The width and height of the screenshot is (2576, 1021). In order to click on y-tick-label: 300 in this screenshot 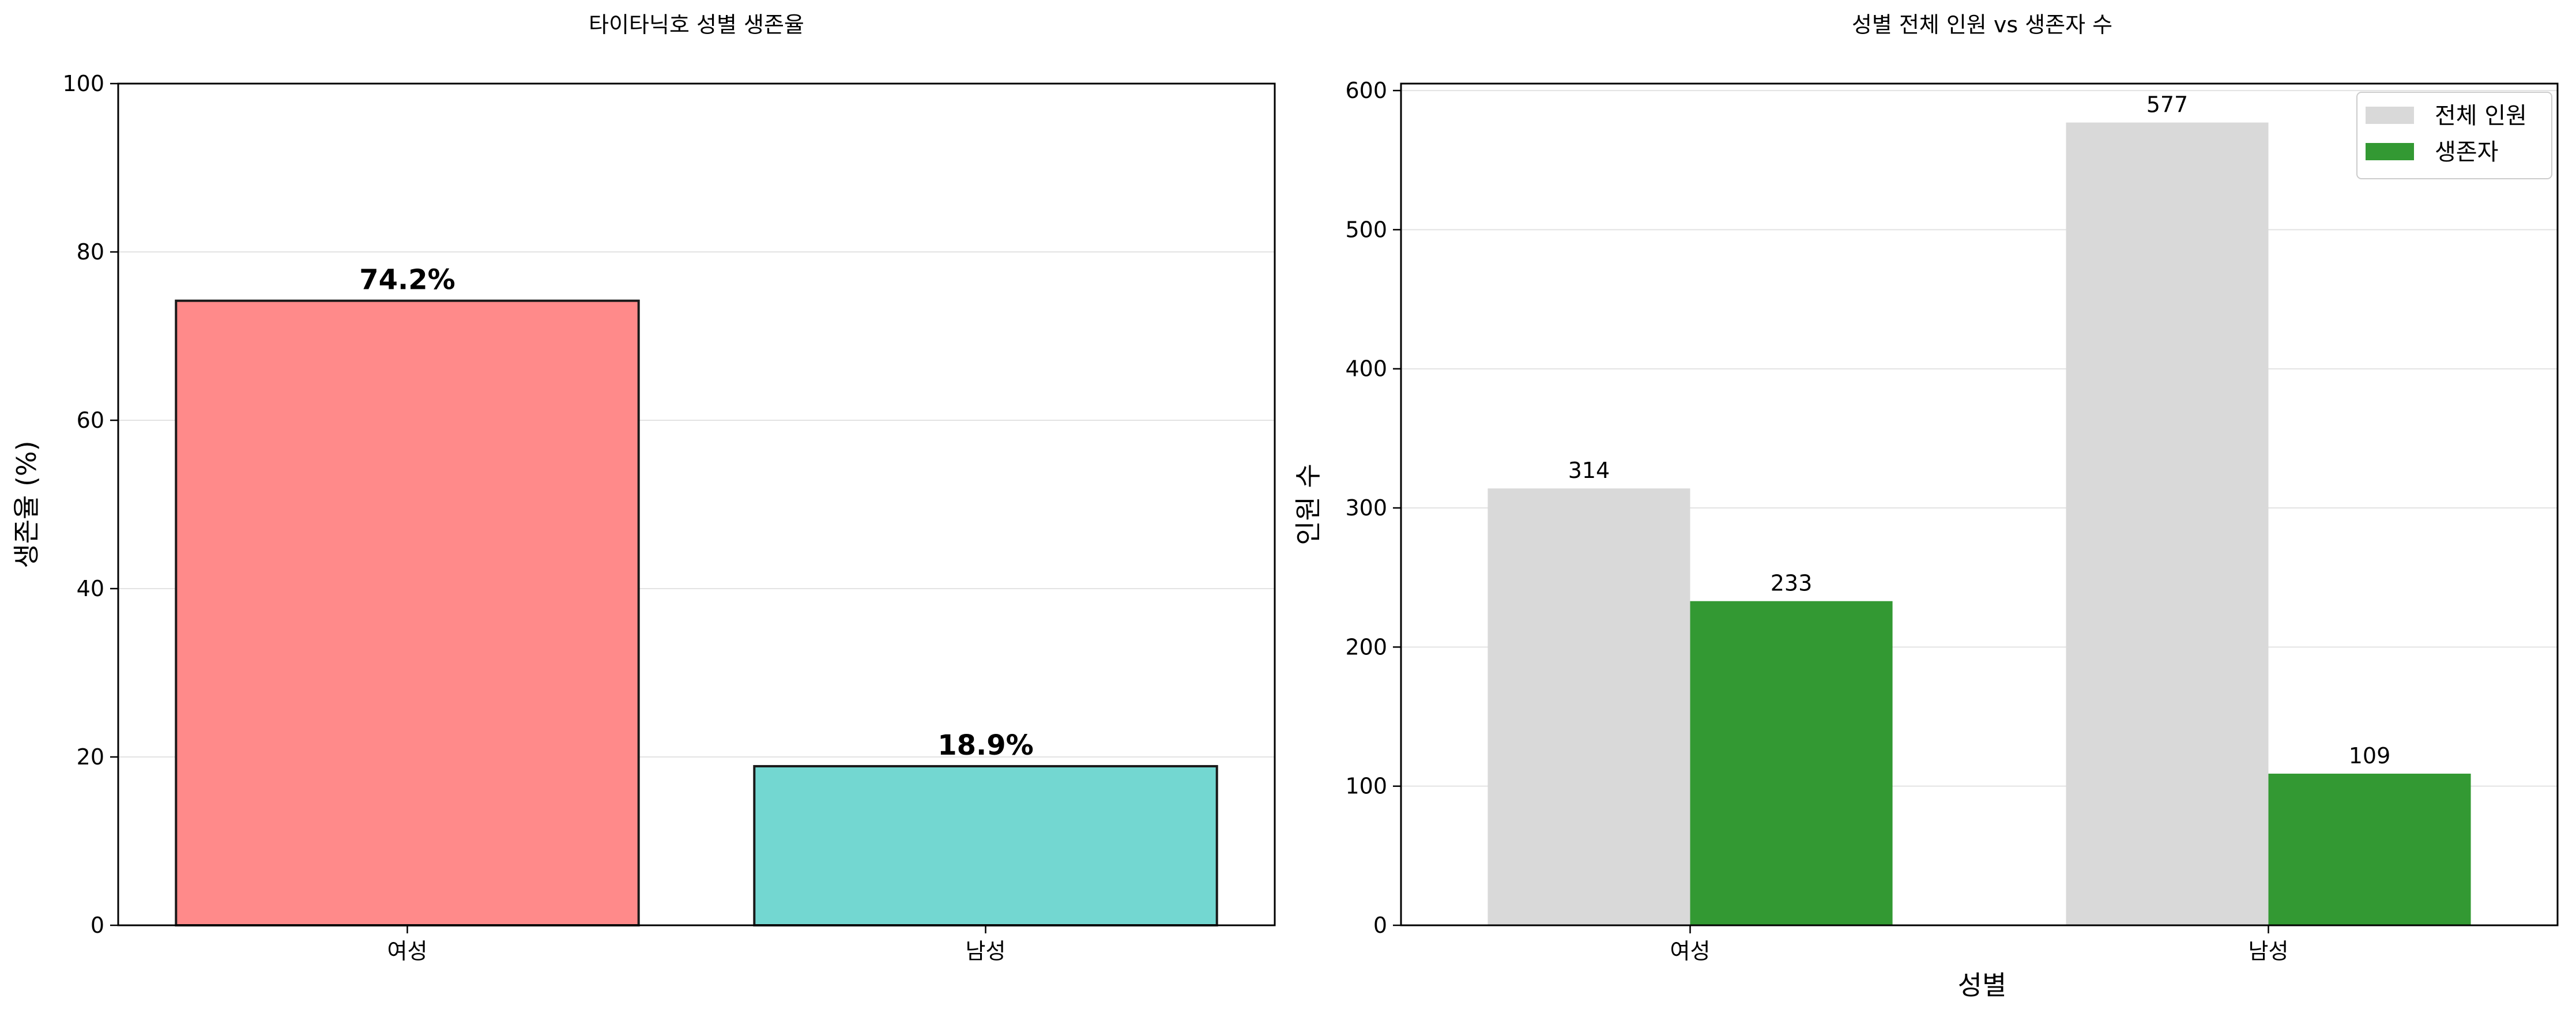, I will do `click(1366, 508)`.